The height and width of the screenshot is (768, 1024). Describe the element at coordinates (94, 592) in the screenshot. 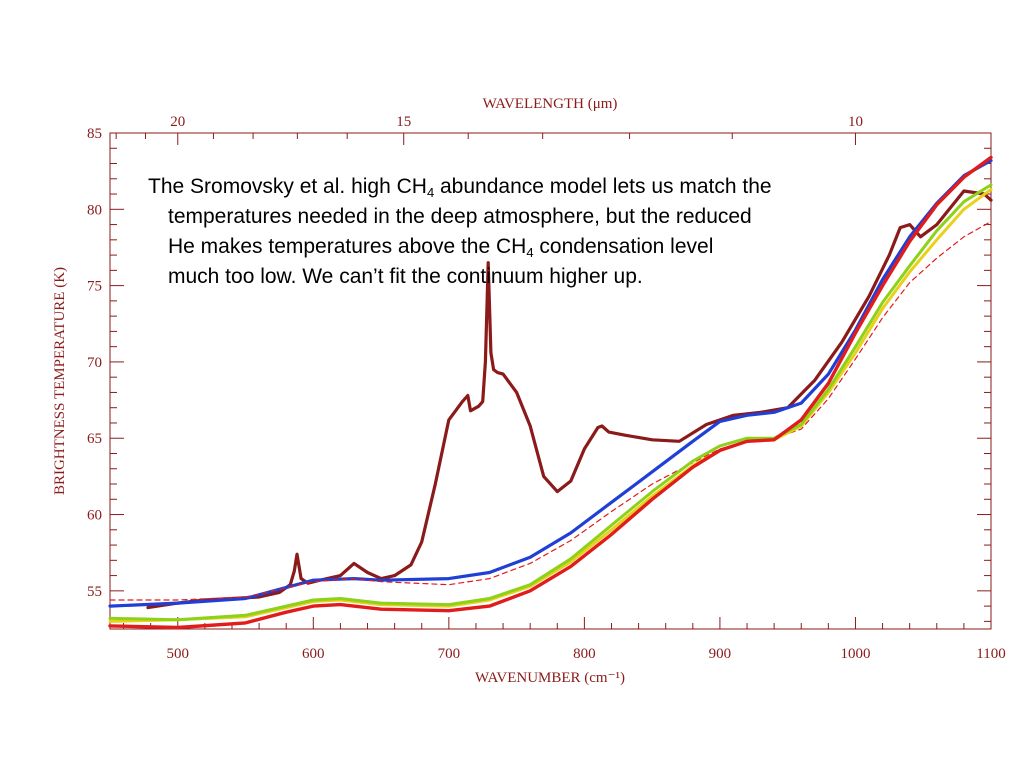

I see `y-tick-label: 55` at that location.